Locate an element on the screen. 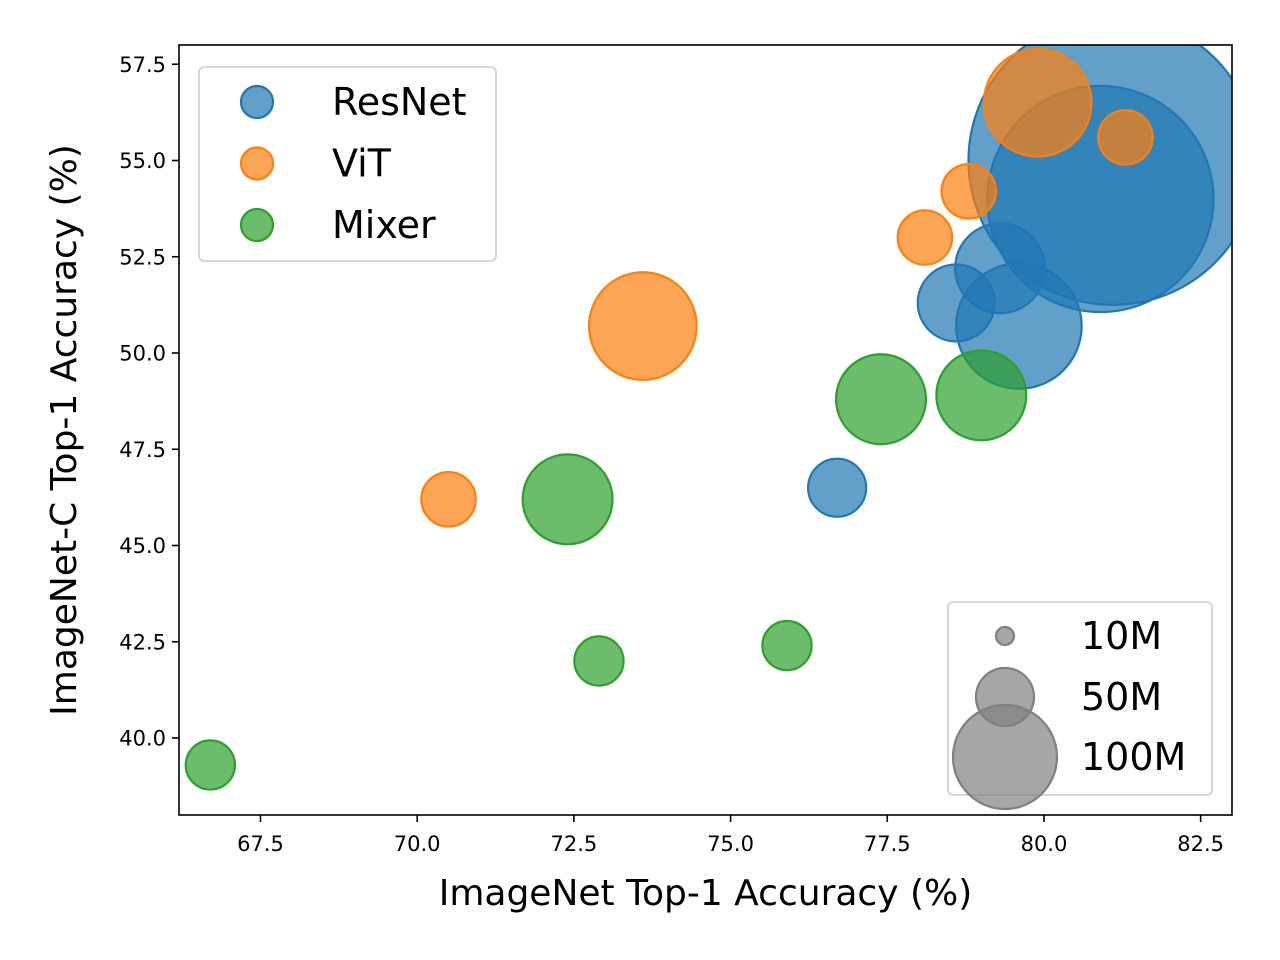 Image resolution: width=1280 pixels, height=960 pixels. y-tick-label: 50.0 is located at coordinates (142, 354).